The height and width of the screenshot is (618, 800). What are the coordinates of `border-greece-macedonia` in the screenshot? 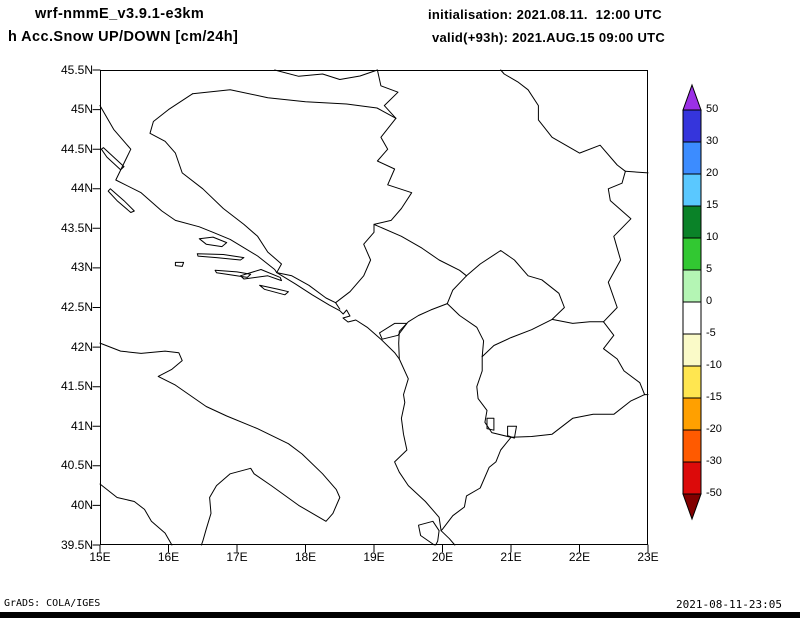 It's located at (578, 416).